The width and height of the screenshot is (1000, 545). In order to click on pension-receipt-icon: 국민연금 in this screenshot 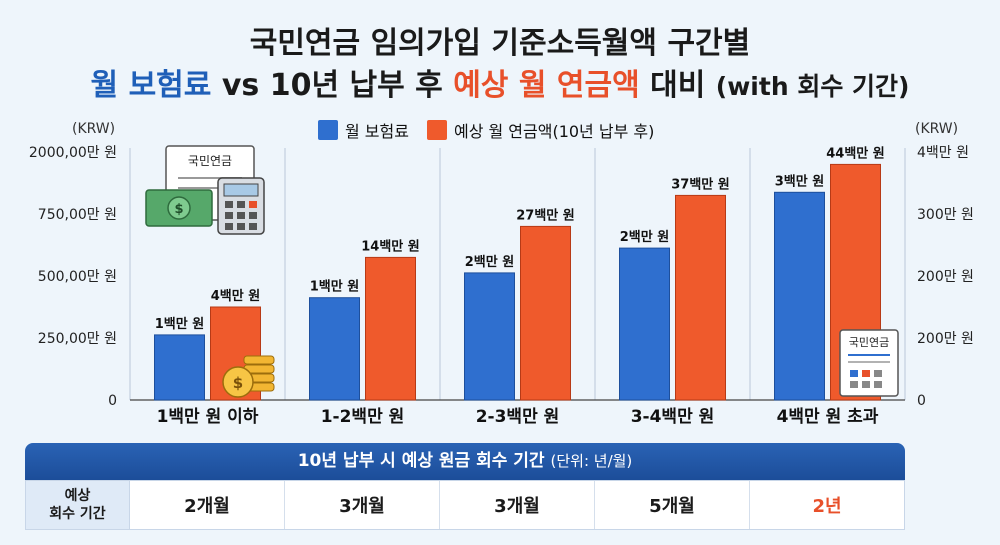, I will do `click(869, 363)`.